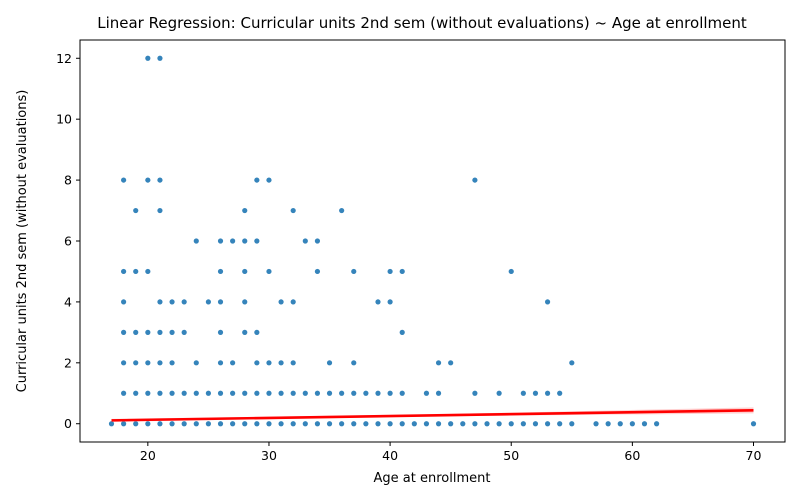 Image resolution: width=800 pixels, height=500 pixels. Describe the element at coordinates (432, 415) in the screenshot. I see `regression-line` at that location.